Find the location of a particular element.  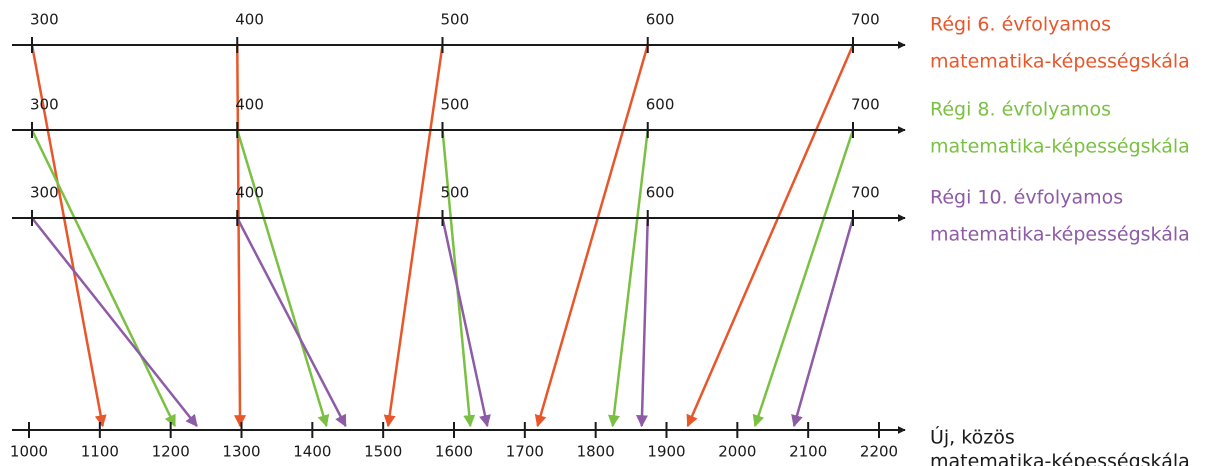

tick-label: 2000 is located at coordinates (737, 452).